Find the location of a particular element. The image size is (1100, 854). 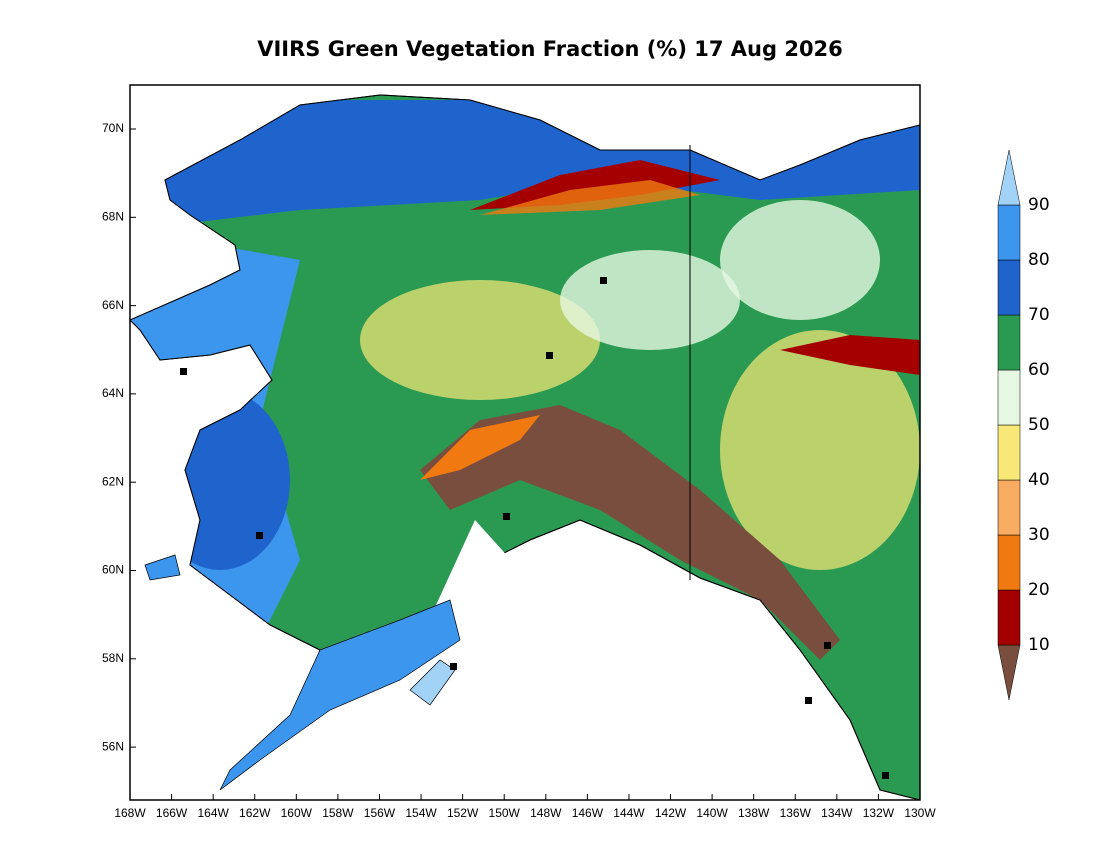

y-tick-label: 62N is located at coordinates (113, 481).